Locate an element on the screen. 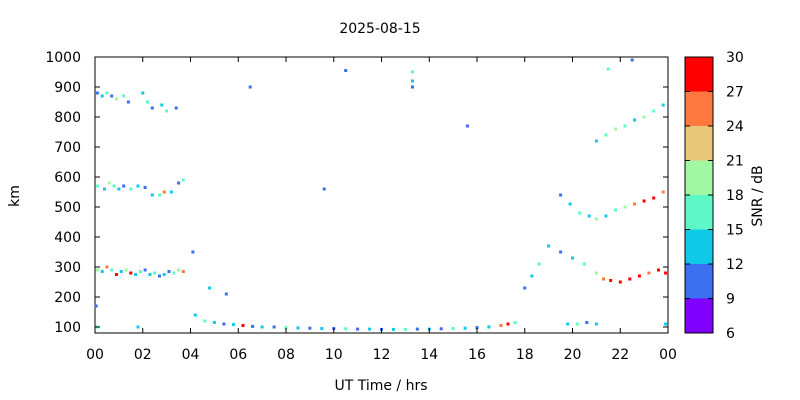  colorbar: 6 9 12 15 18 21 24 27 30 is located at coordinates (714, 196).